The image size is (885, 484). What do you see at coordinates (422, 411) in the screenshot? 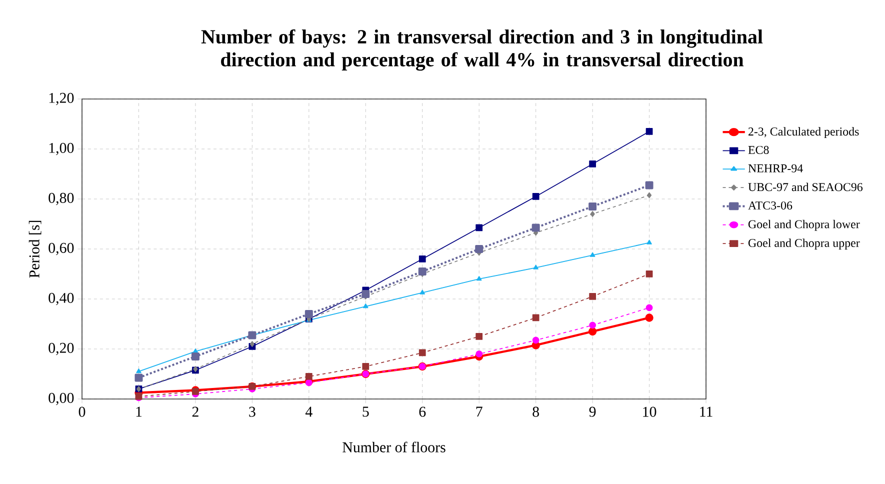
I see `x-tick-label: 6` at bounding box center [422, 411].